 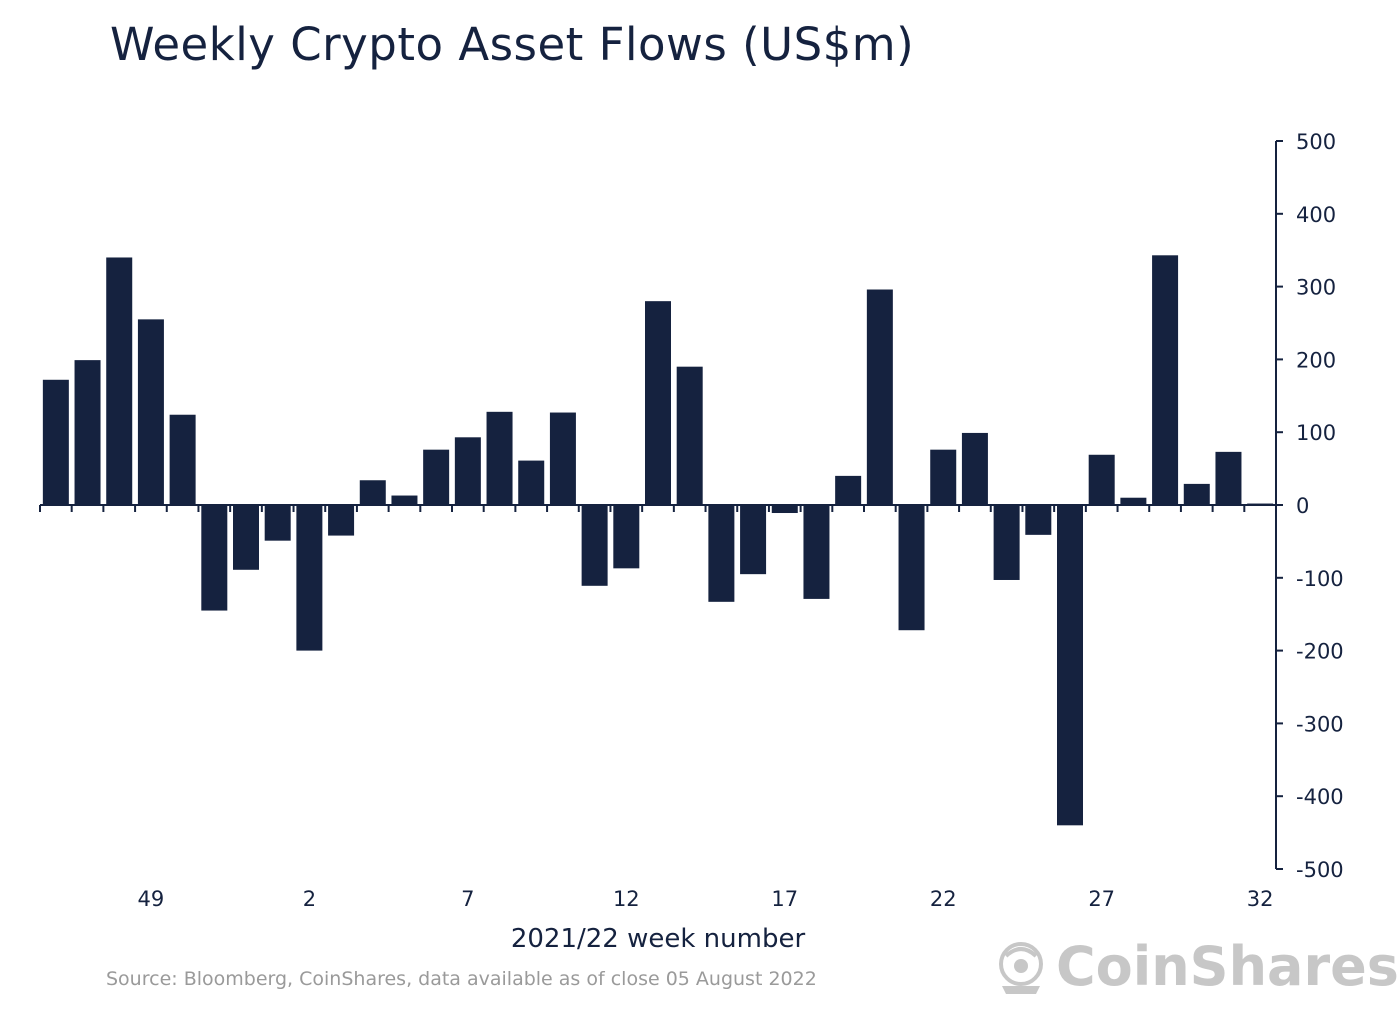 I want to click on x-tick-label: 22, so click(x=943, y=899).